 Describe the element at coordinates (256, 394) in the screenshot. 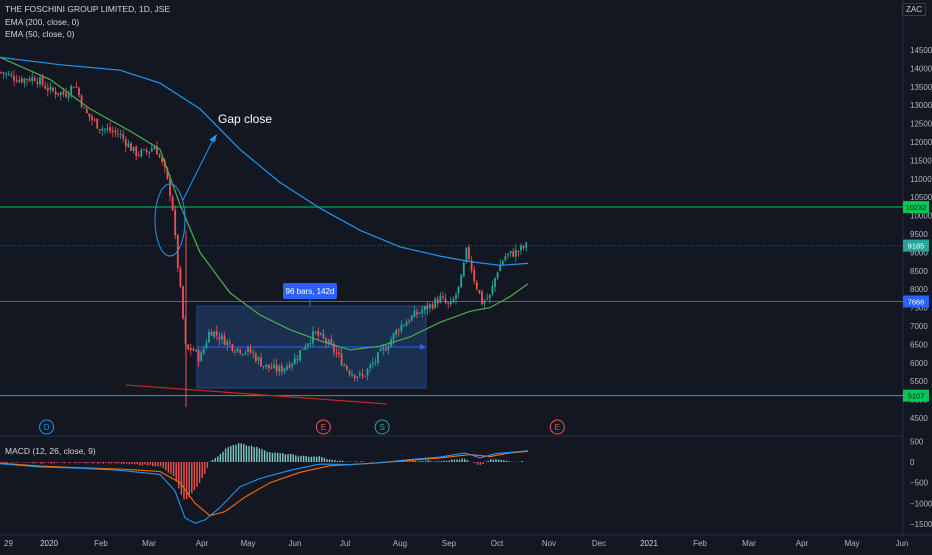

I see `support-trend-line` at that location.